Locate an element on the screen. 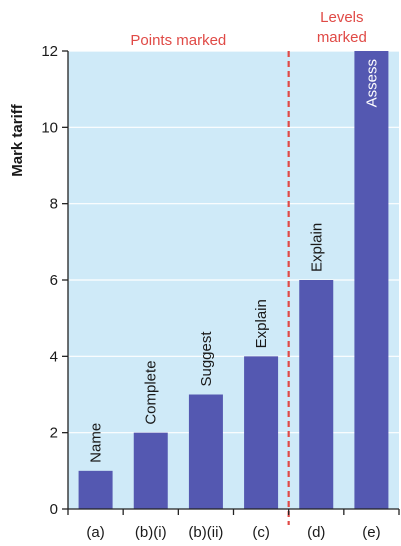 This screenshot has height=546, width=401. bar-label: Complete is located at coordinates (151, 392).